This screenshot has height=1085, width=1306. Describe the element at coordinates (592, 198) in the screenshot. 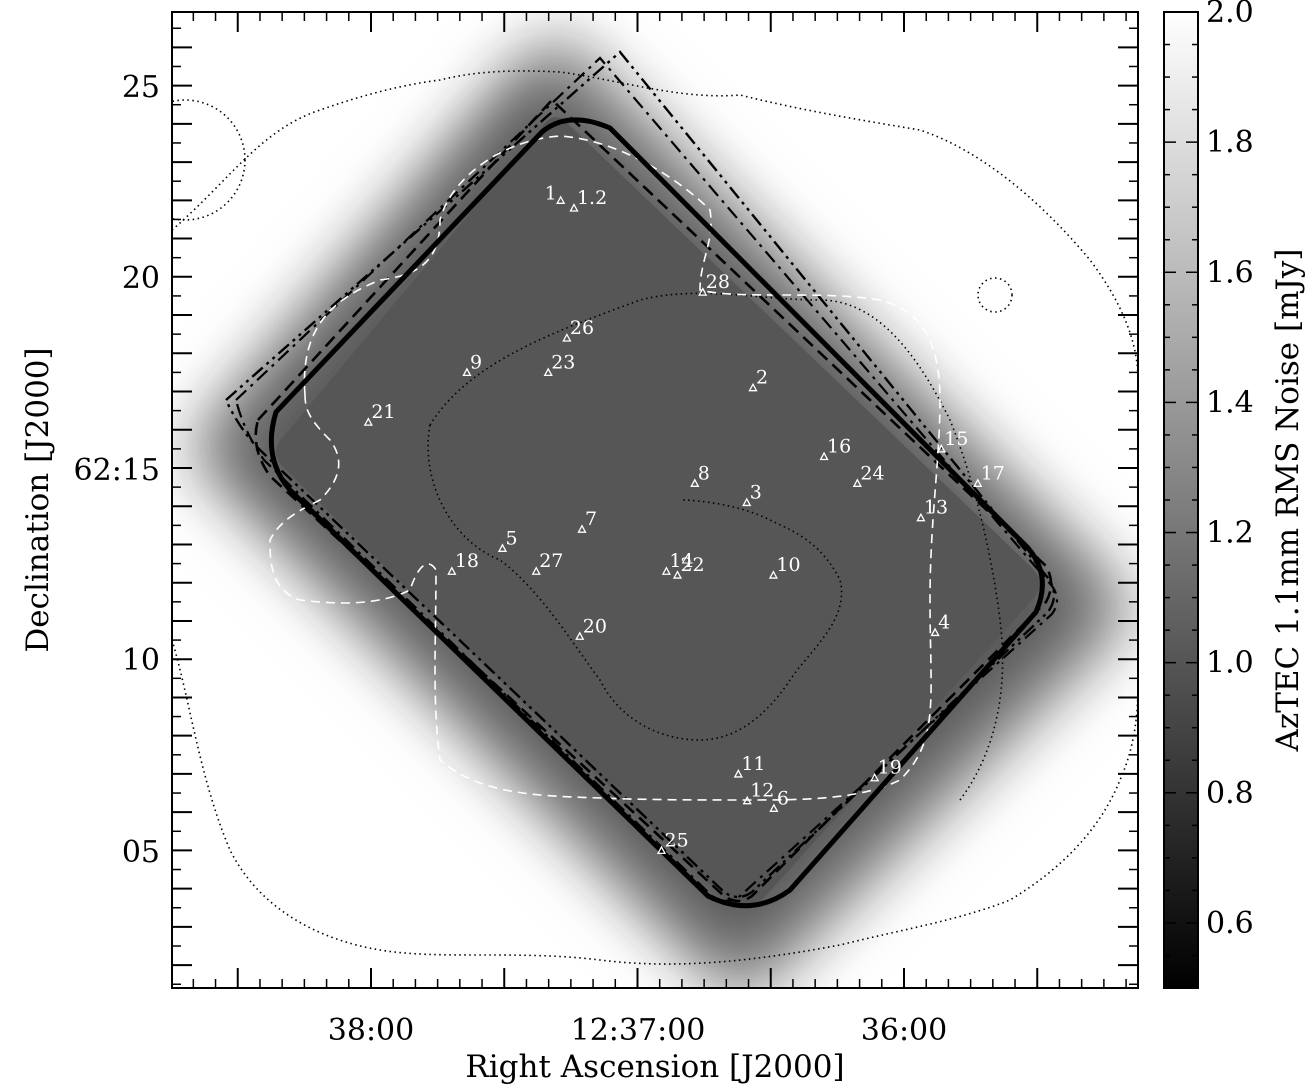

I see `source-label: 1.2` at that location.